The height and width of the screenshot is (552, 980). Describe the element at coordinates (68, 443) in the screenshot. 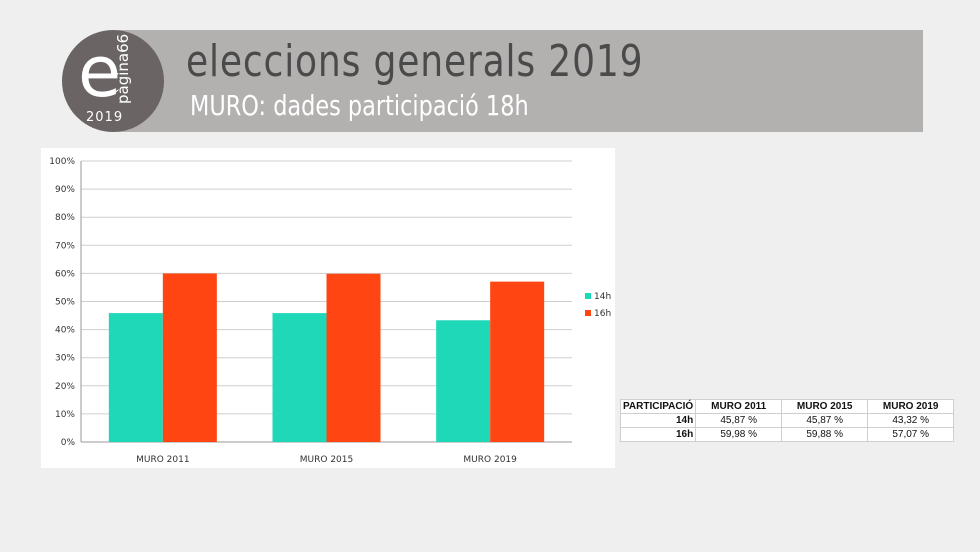

I see `y-tick-label: 0%` at that location.